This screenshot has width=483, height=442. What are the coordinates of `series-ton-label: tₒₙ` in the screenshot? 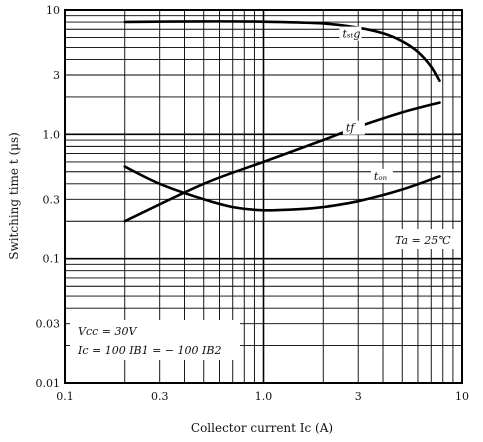 It's located at (380, 176).